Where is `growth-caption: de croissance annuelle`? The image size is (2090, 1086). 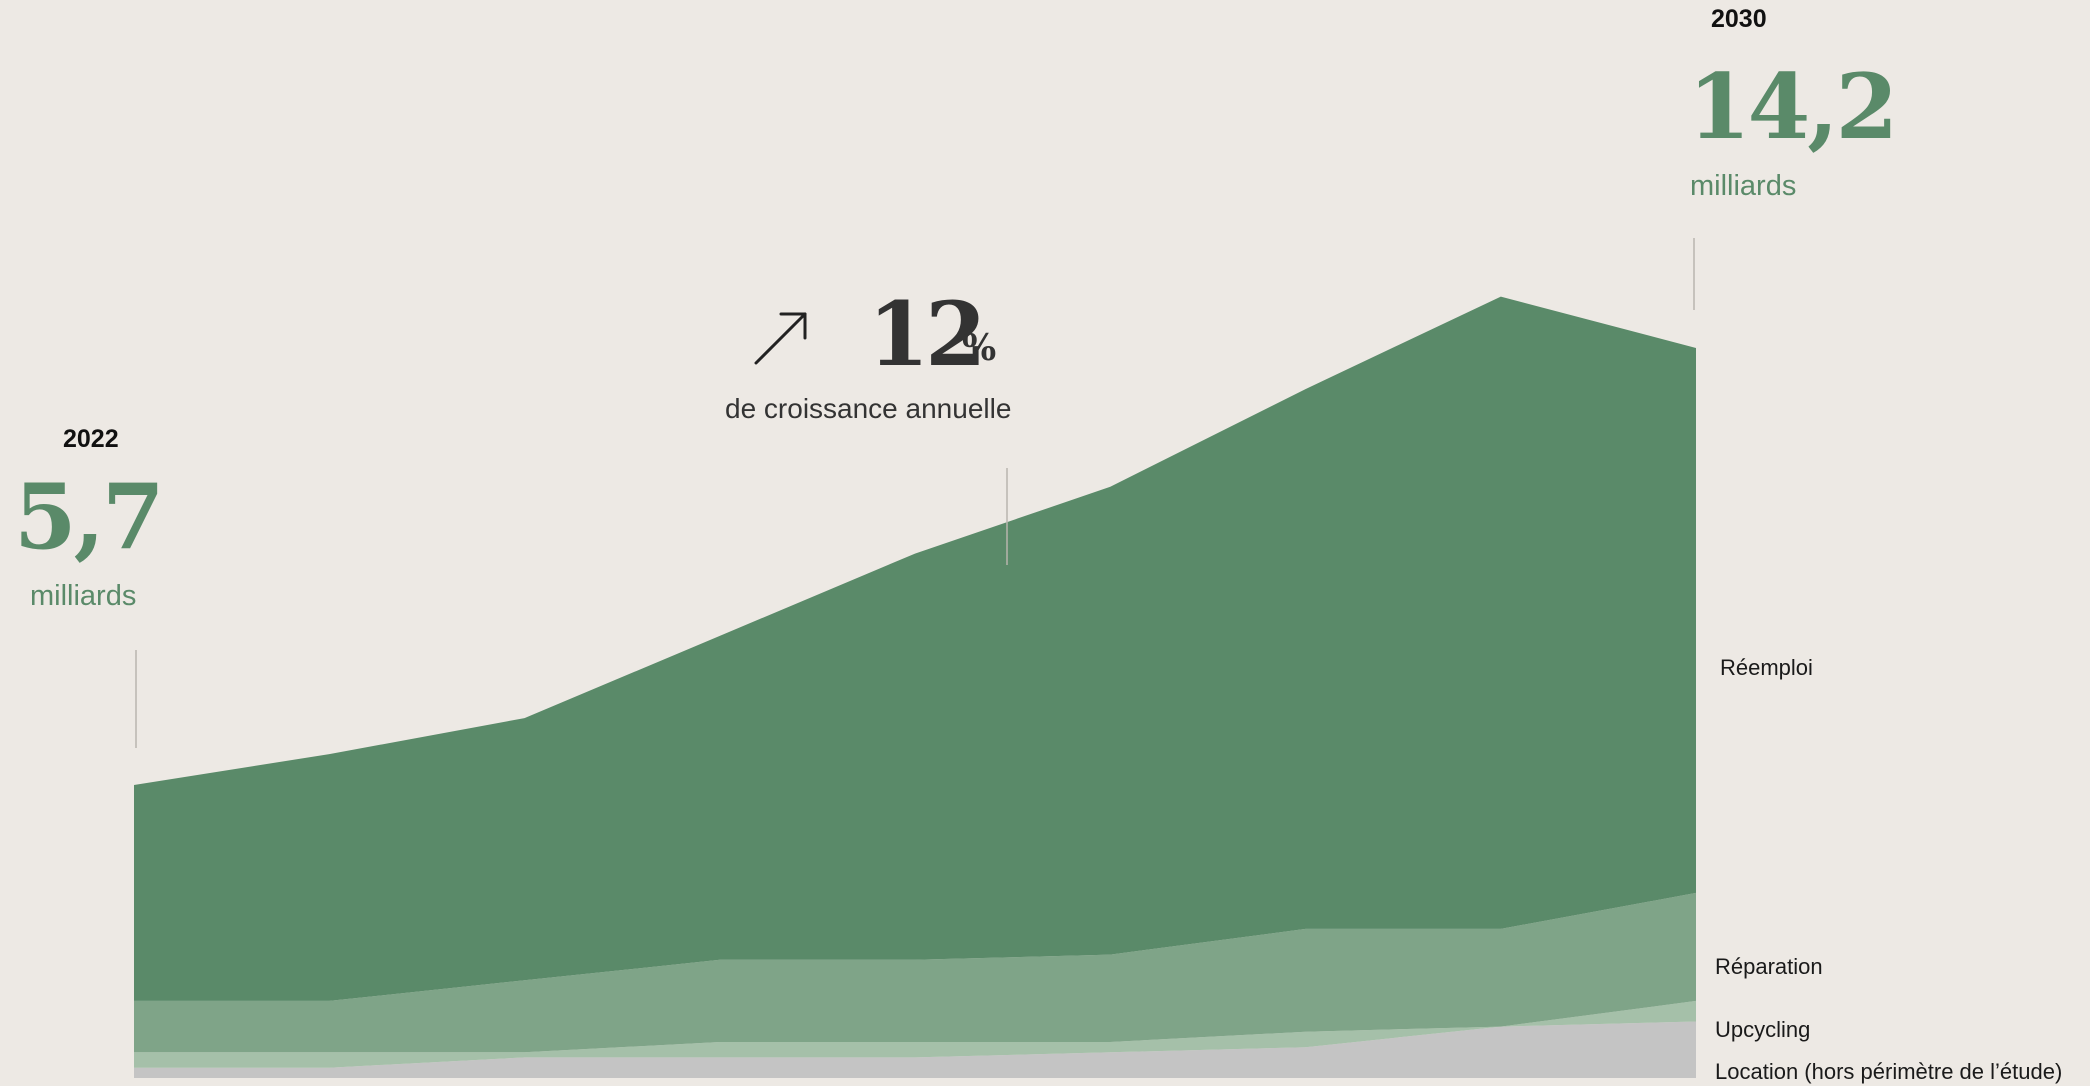 growth-caption: de croissance annuelle is located at coordinates (868, 408).